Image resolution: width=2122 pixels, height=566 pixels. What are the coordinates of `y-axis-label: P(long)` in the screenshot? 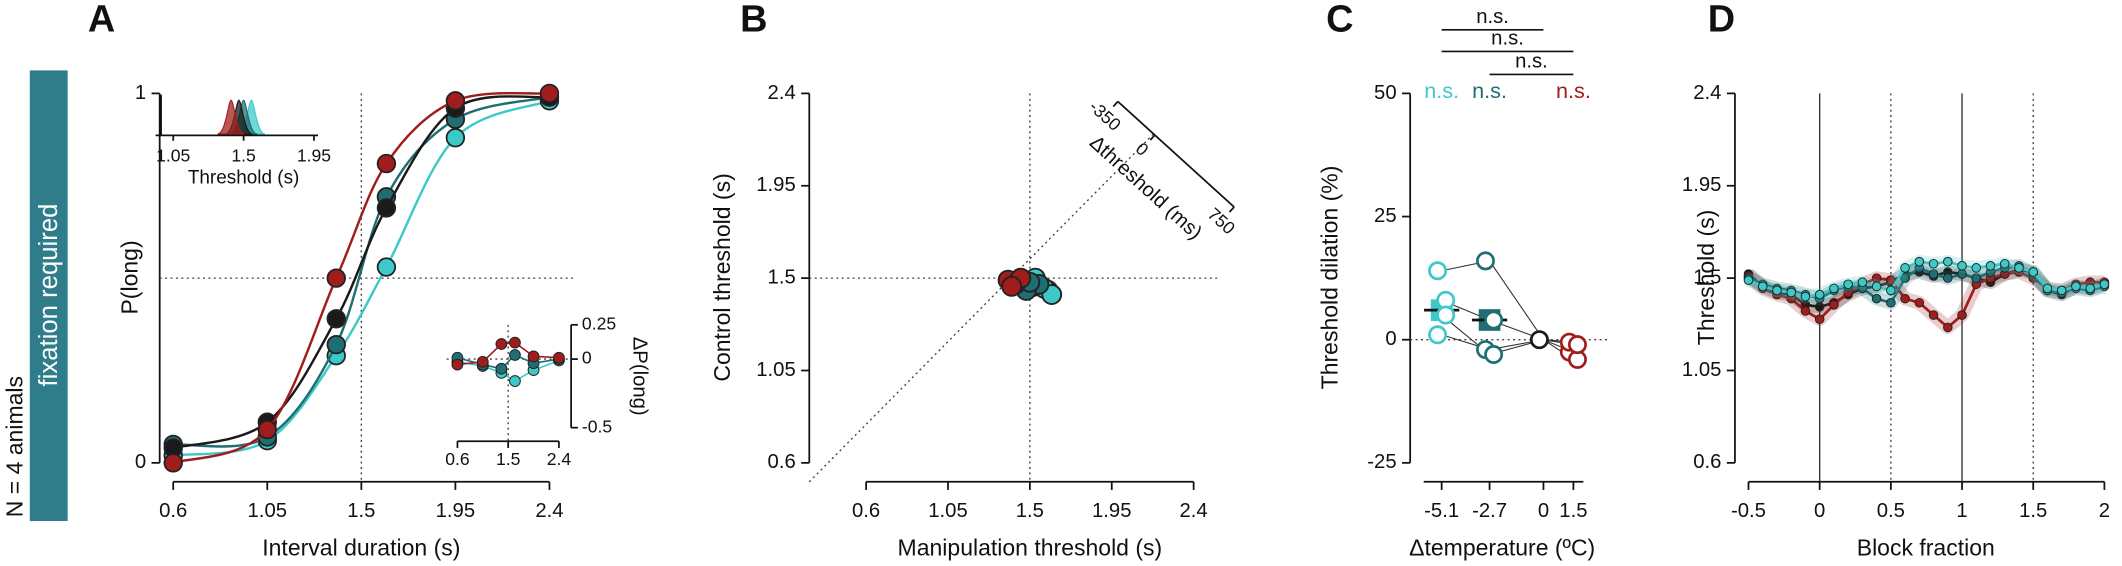 It's located at (129, 277).